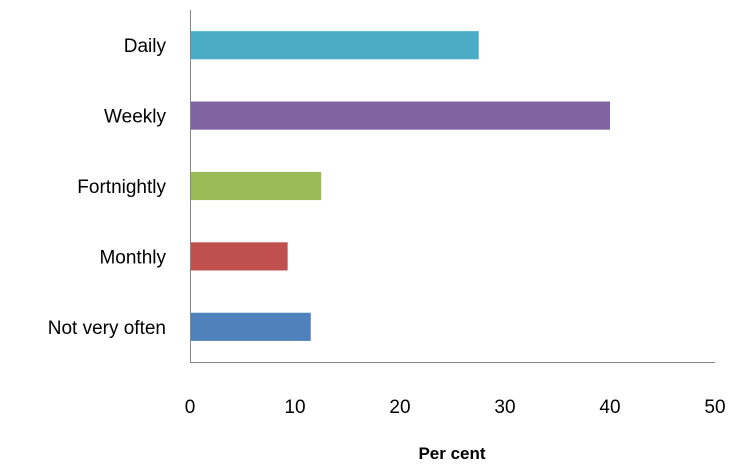  I want to click on x-tick-label: 40, so click(609, 407).